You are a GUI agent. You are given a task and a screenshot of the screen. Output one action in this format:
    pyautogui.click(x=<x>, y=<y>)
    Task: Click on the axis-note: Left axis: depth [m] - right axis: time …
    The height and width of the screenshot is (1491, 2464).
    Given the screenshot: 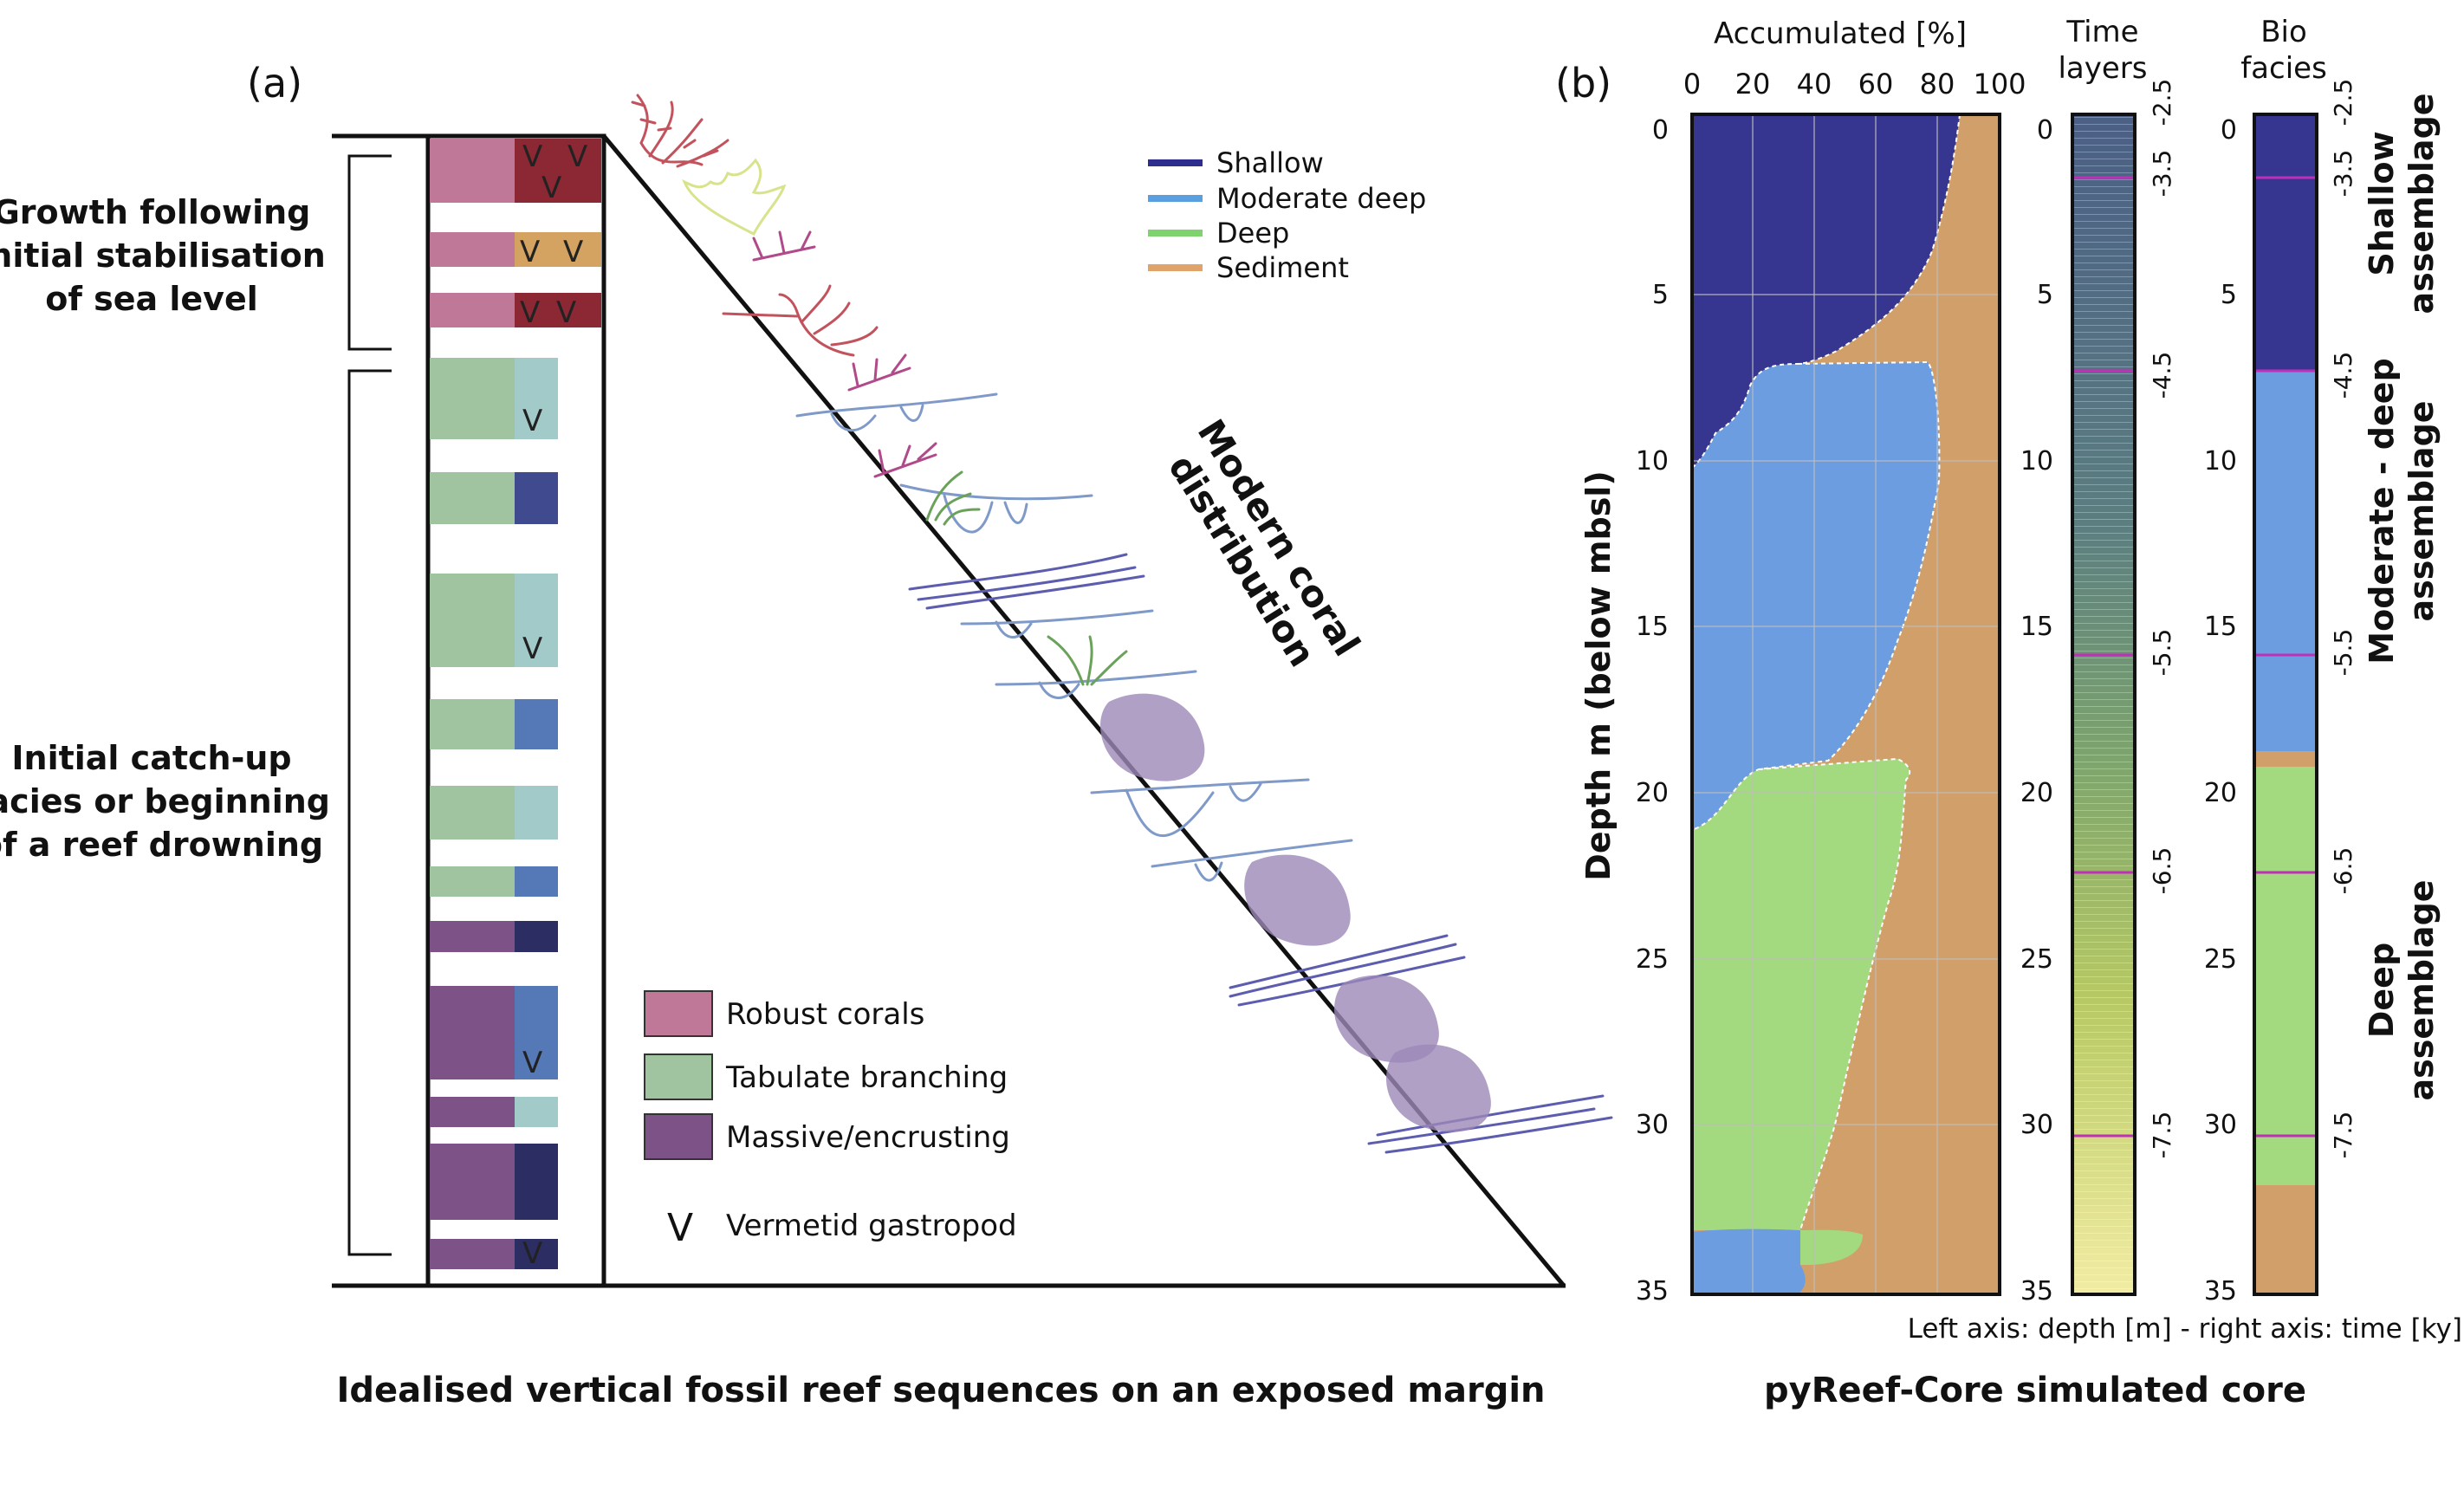 What is the action you would take?
    pyautogui.click(x=2185, y=1329)
    